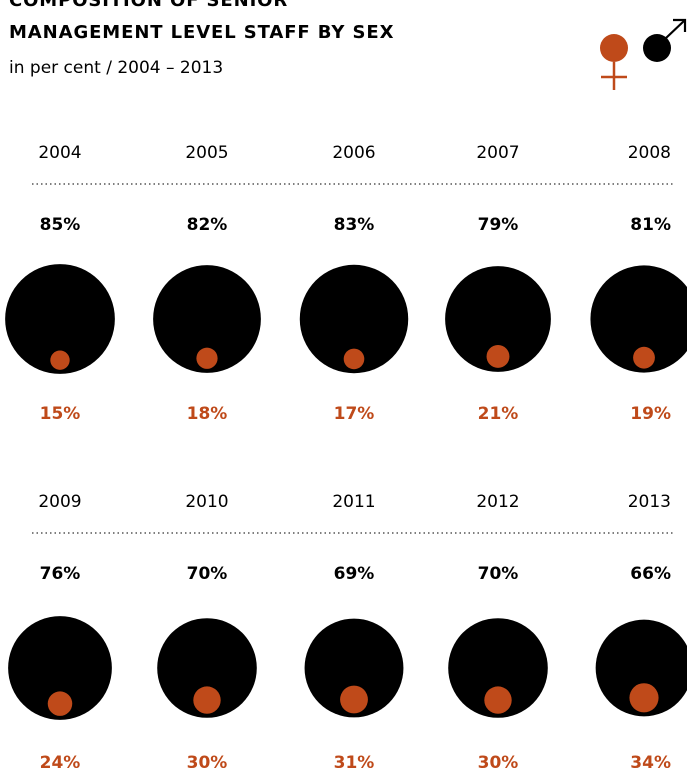 Image resolution: width=687 pixels, height=778 pixels. I want to click on male-percent-label: 82%, so click(207, 225).